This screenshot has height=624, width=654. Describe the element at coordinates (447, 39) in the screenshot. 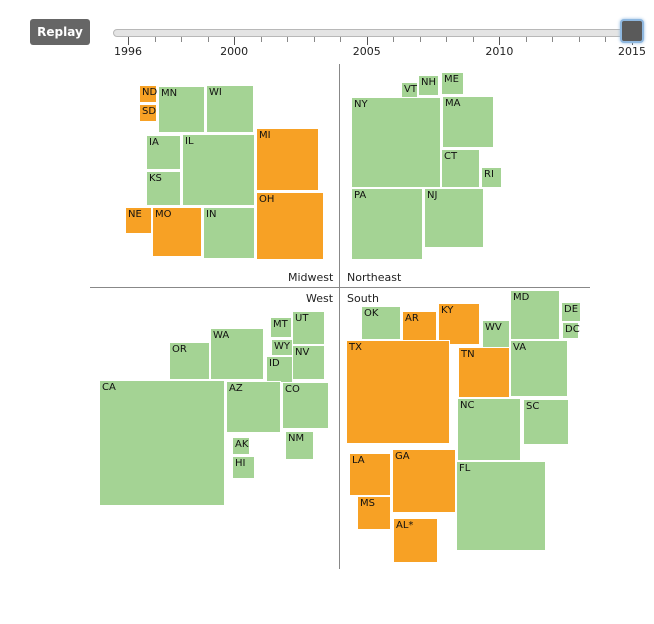

I see `year-tick-2008` at that location.